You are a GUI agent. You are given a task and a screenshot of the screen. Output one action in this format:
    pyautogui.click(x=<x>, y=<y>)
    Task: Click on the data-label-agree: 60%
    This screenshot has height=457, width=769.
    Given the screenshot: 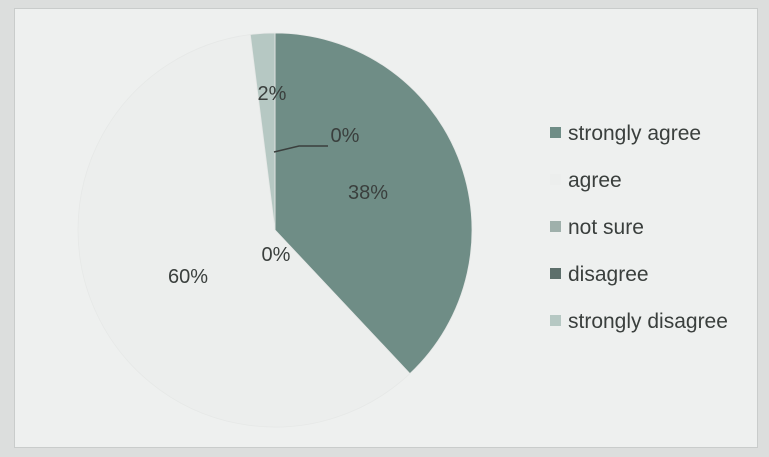 What is the action you would take?
    pyautogui.click(x=188, y=277)
    